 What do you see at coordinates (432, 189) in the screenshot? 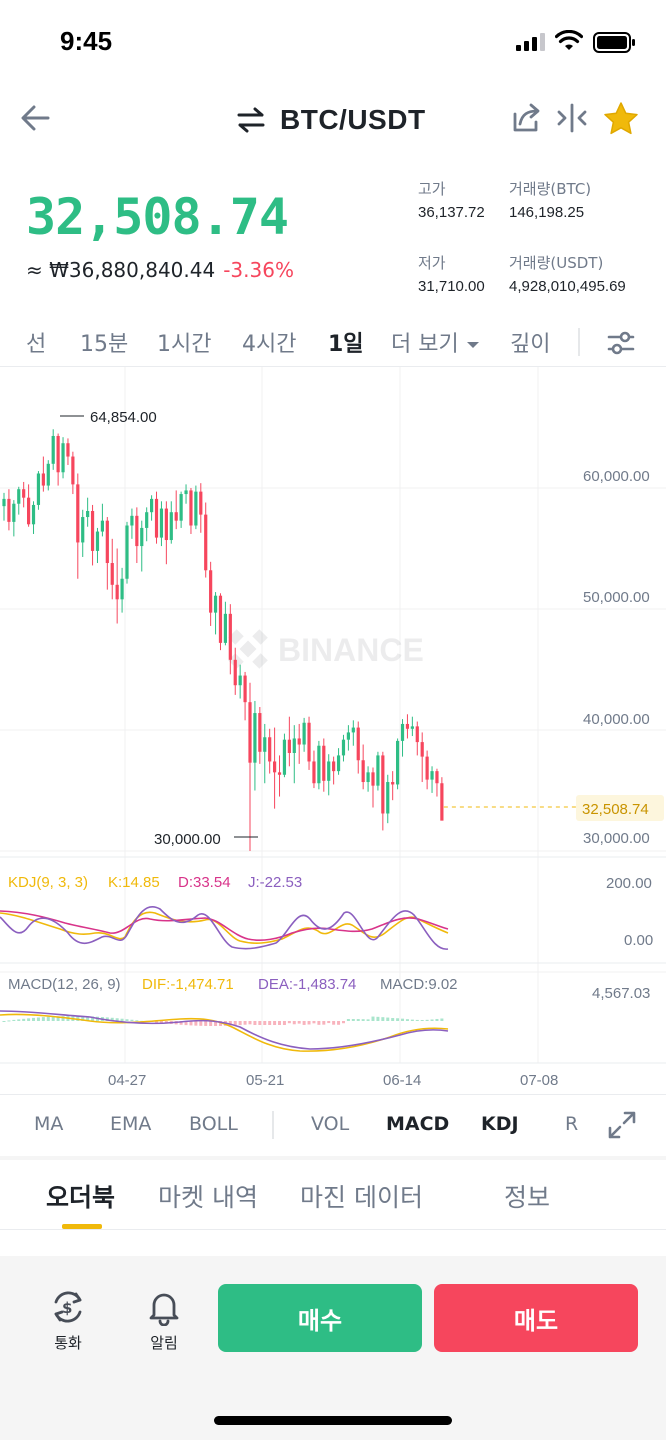
I see `high-label: 고가` at bounding box center [432, 189].